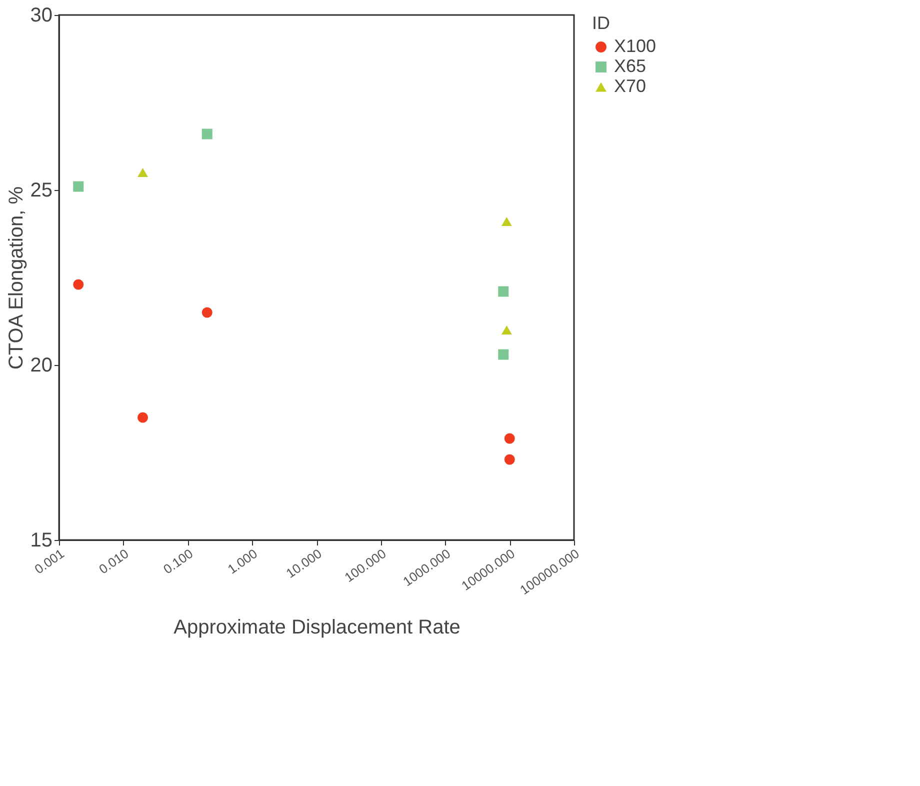 The image size is (920, 786). Describe the element at coordinates (41, 15) in the screenshot. I see `y-tick-label: 30` at that location.